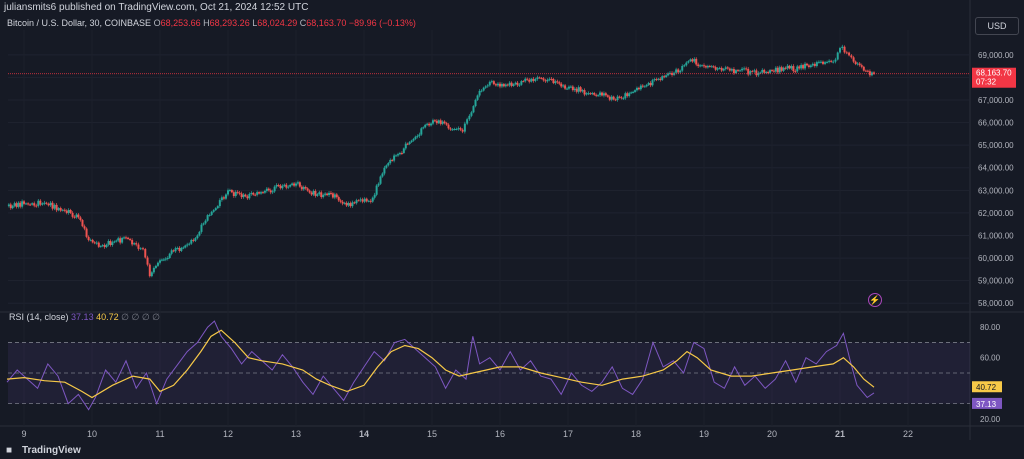 The image size is (1024, 459). I want to click on price-tick-label: 59,000.00, so click(996, 281).